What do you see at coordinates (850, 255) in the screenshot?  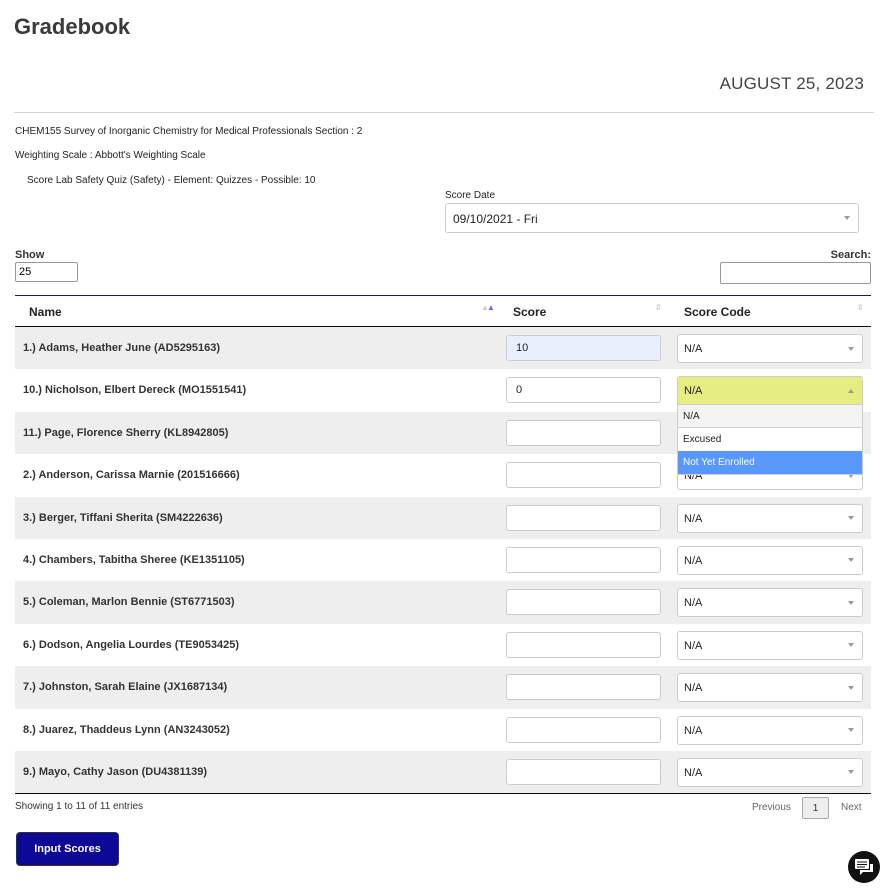 I see `search-label: Search:` at bounding box center [850, 255].